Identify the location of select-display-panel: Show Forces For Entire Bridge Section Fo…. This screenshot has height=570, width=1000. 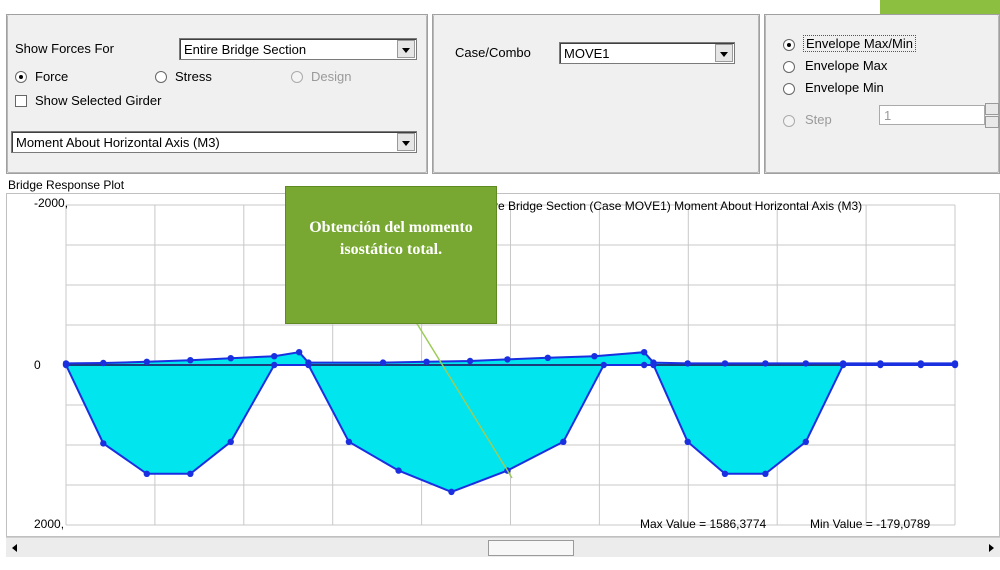
(217, 94).